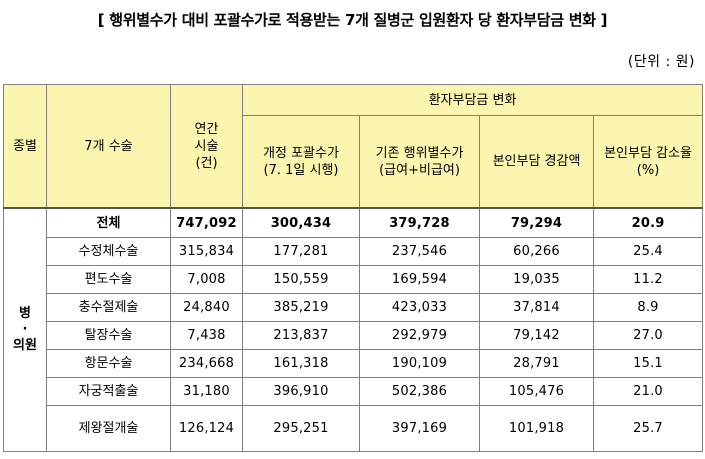 Image resolution: width=705 pixels, height=459 pixels. Describe the element at coordinates (206, 279) in the screenshot. I see `row-count: 7,008` at that location.